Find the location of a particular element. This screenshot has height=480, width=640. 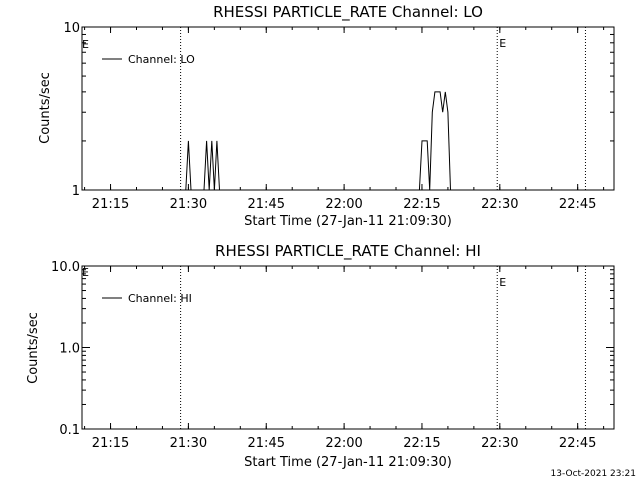

chart-title: RHESSI PARTICLE_RATE Channel: LO is located at coordinates (348, 12).